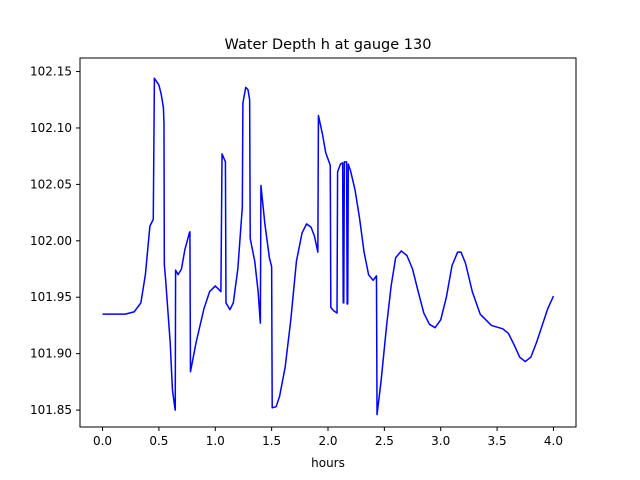  I want to click on x-tick-label: 2.0, so click(327, 441).